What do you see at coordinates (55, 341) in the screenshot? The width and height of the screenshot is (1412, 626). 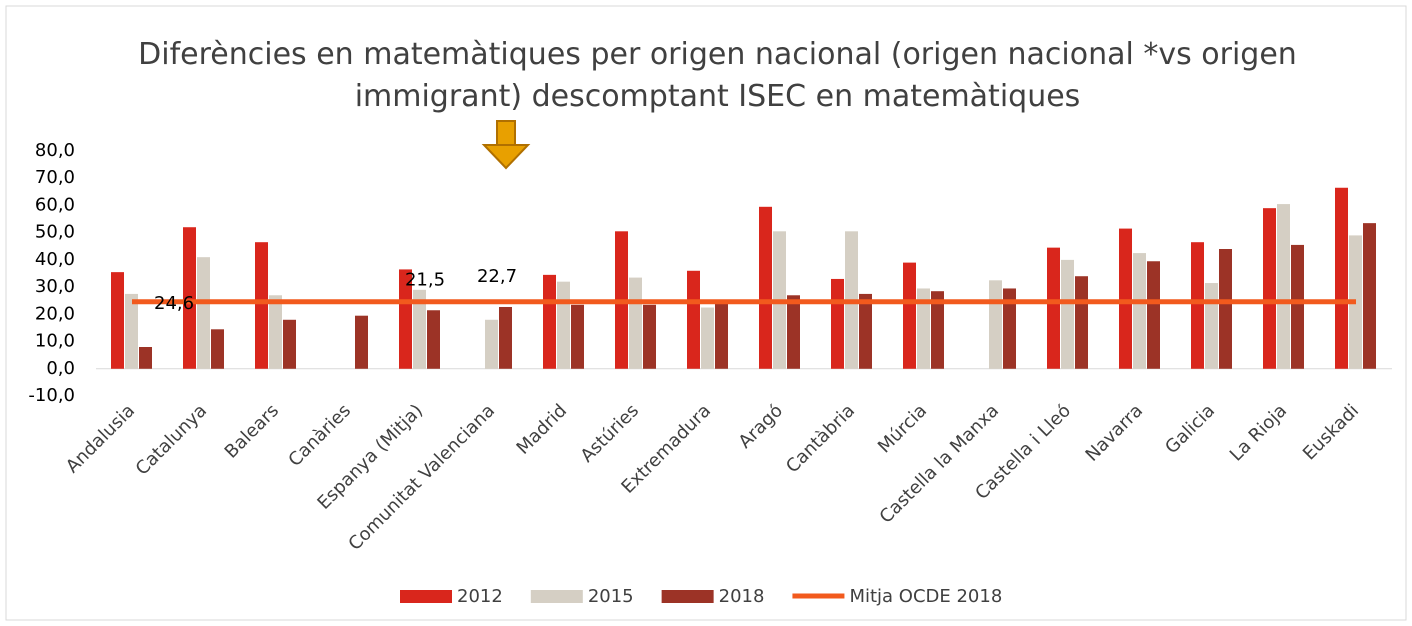 I see `y-tick-label: 10,0` at bounding box center [55, 341].